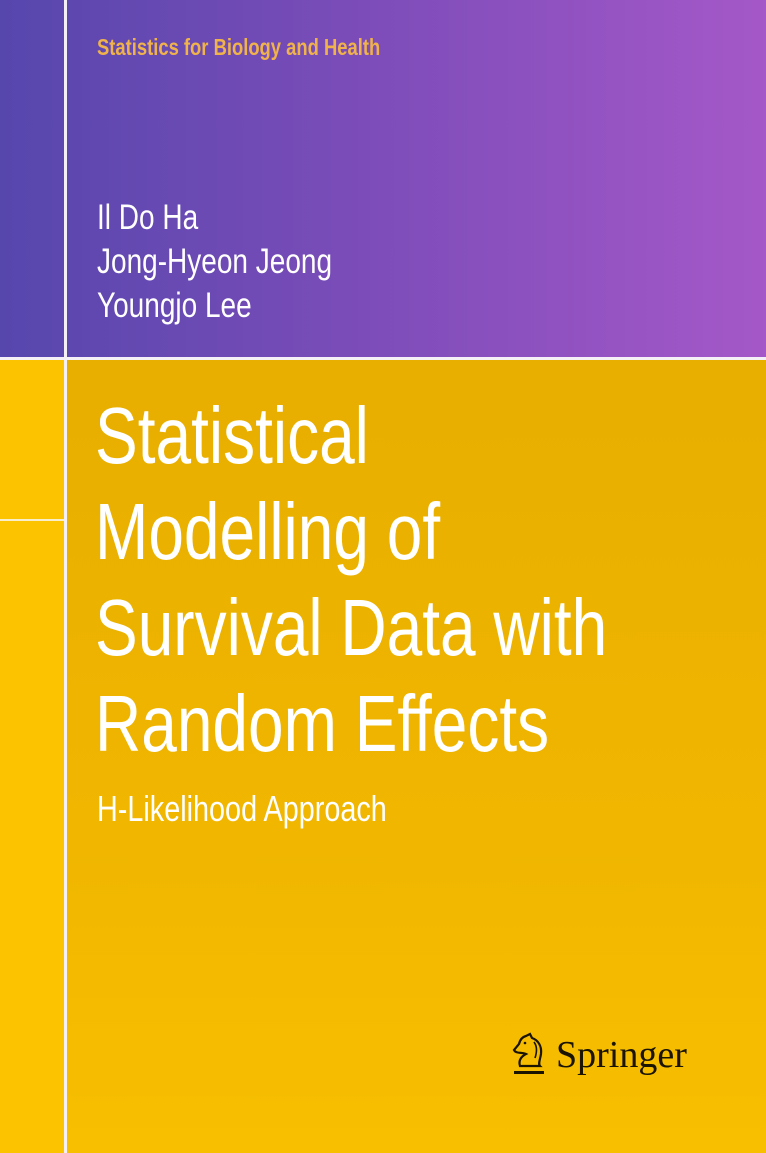 Image resolution: width=766 pixels, height=1153 pixels. Describe the element at coordinates (322, 723) in the screenshot. I see `title-line: Random Effects` at that location.